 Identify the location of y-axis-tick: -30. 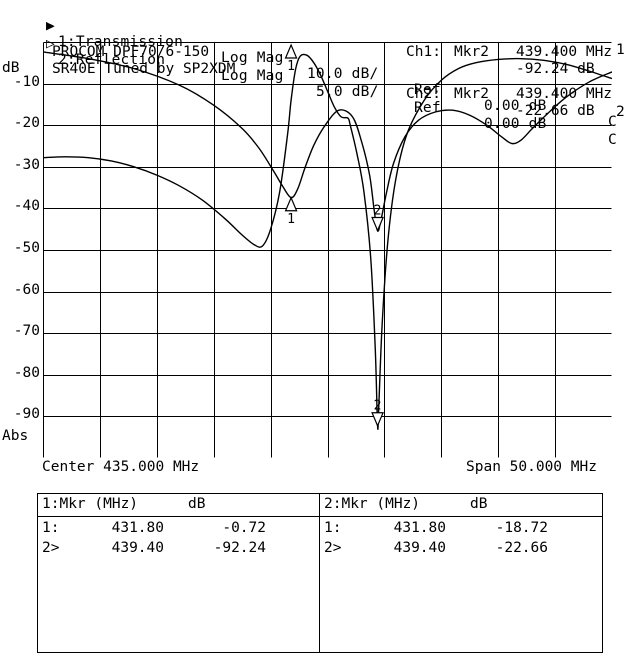
(26, 165).